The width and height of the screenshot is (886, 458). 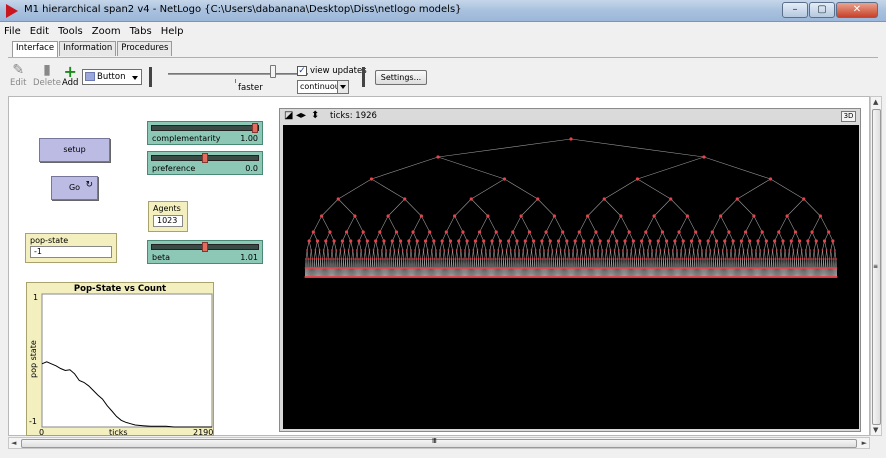 What do you see at coordinates (795, 10) in the screenshot?
I see `minimize-button: –` at bounding box center [795, 10].